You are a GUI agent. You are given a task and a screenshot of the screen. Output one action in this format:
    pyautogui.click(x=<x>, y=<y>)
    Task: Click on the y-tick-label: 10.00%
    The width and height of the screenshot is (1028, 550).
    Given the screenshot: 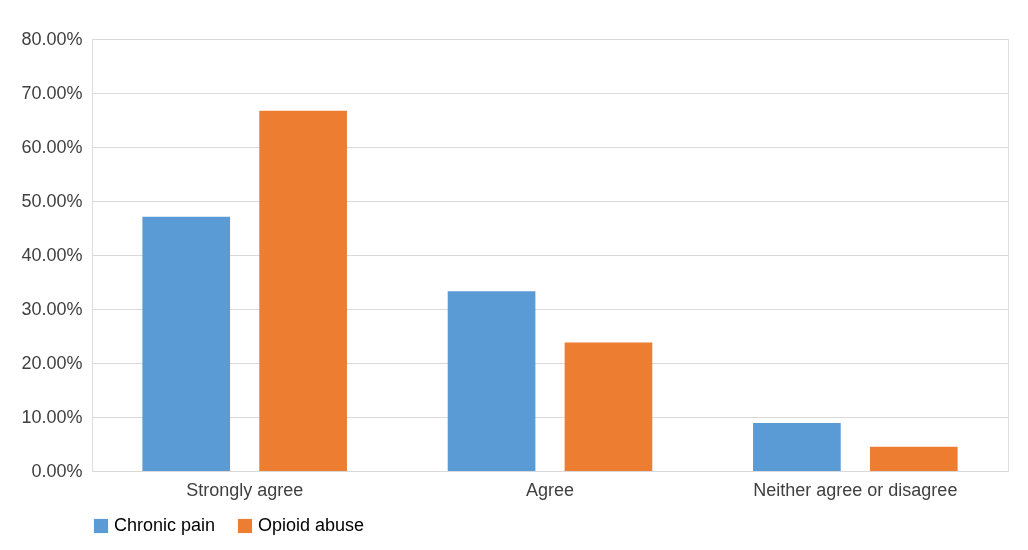 What is the action you would take?
    pyautogui.click(x=52, y=416)
    